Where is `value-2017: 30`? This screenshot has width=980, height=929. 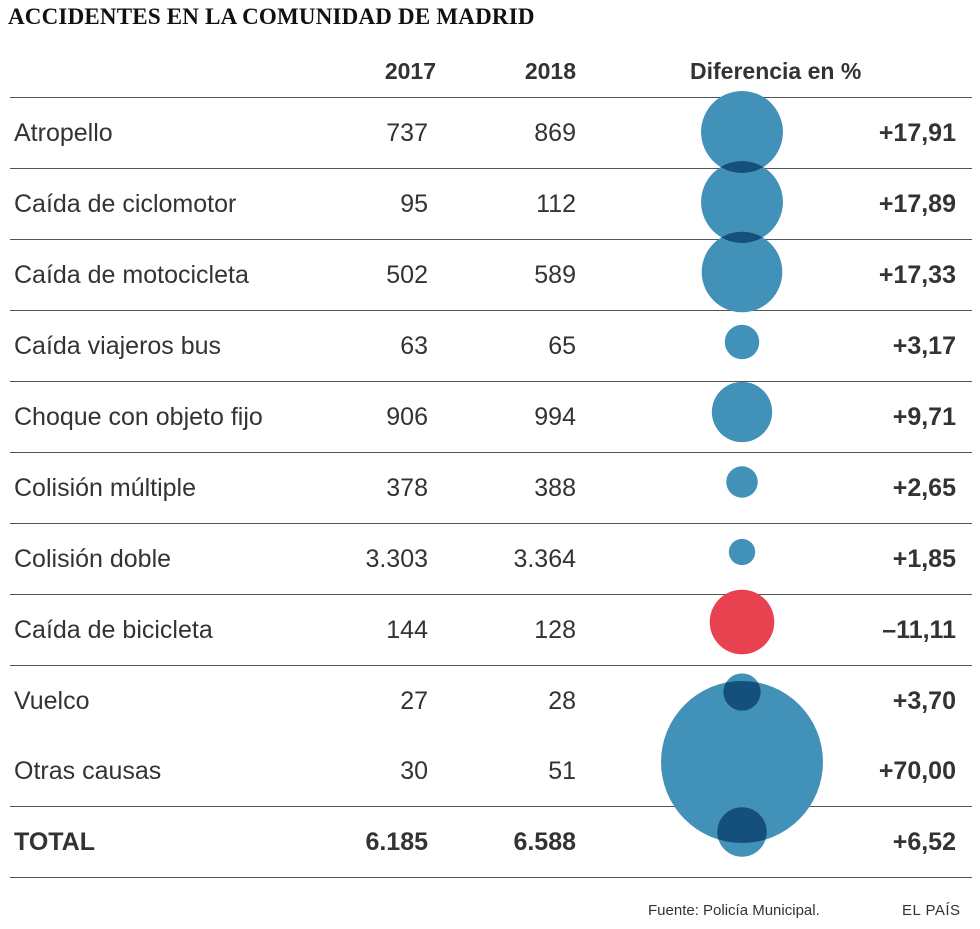
value-2017: 30 is located at coordinates (414, 771).